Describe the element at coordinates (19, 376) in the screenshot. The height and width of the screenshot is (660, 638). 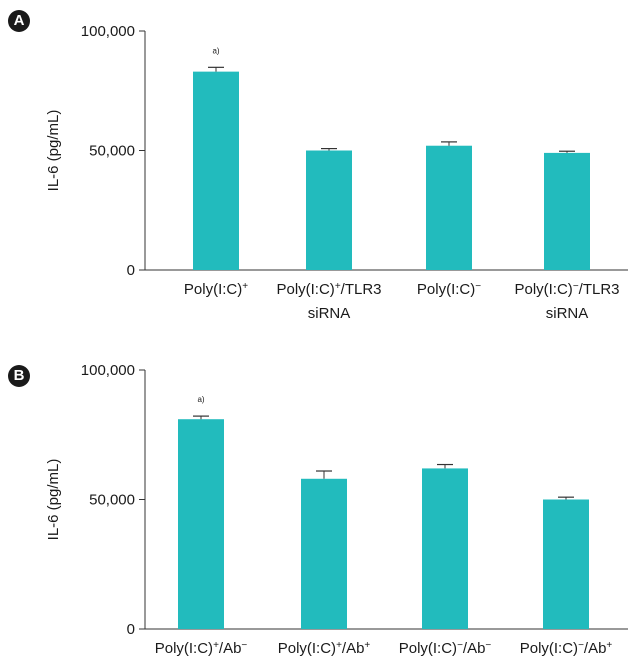
I see `panel-b-label: B` at that location.